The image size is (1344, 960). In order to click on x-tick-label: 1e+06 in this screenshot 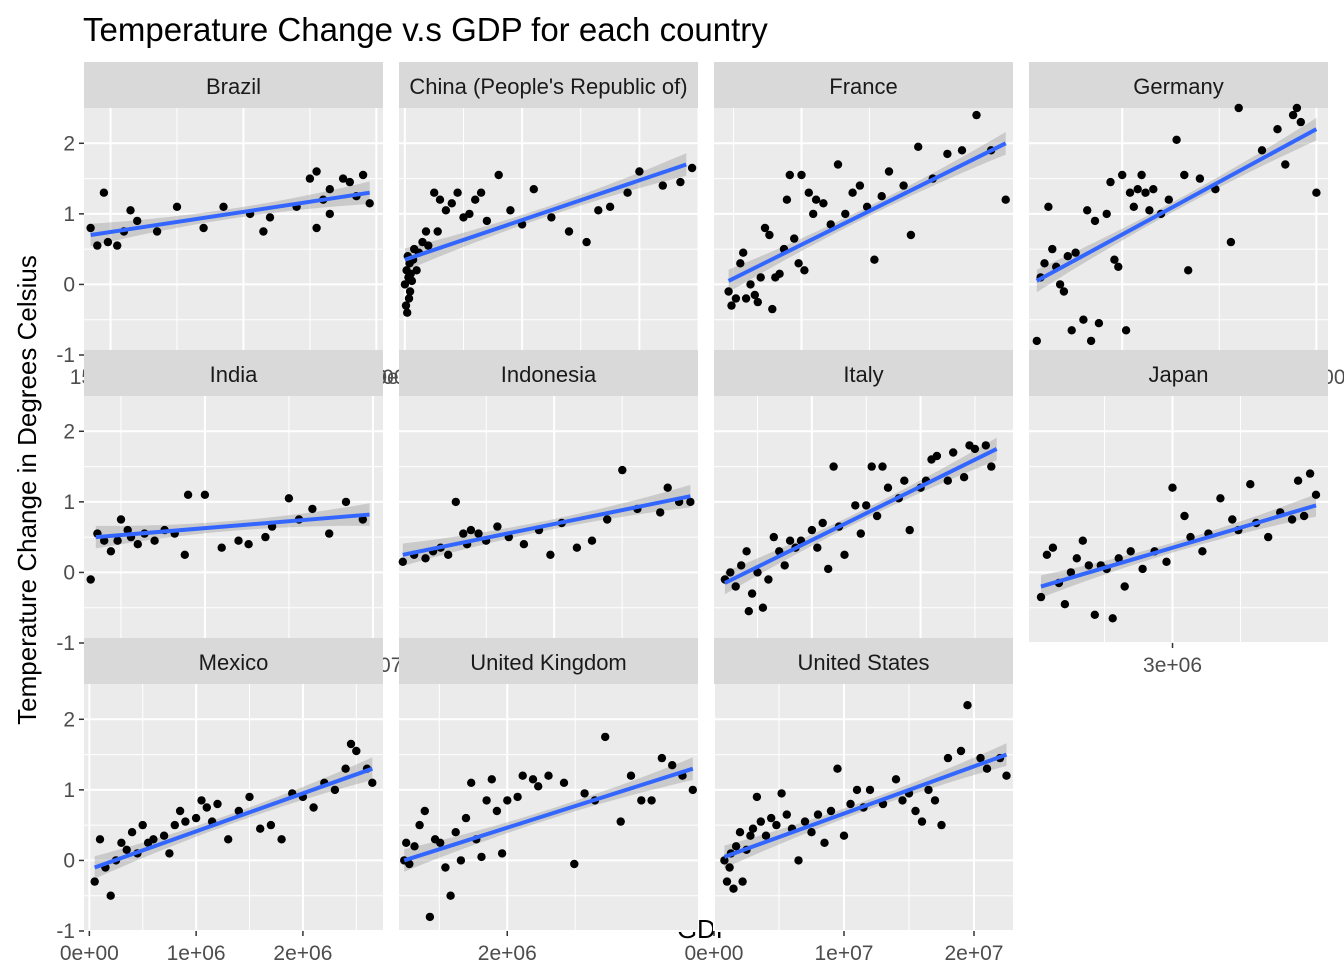, I will do `click(196, 951)`.